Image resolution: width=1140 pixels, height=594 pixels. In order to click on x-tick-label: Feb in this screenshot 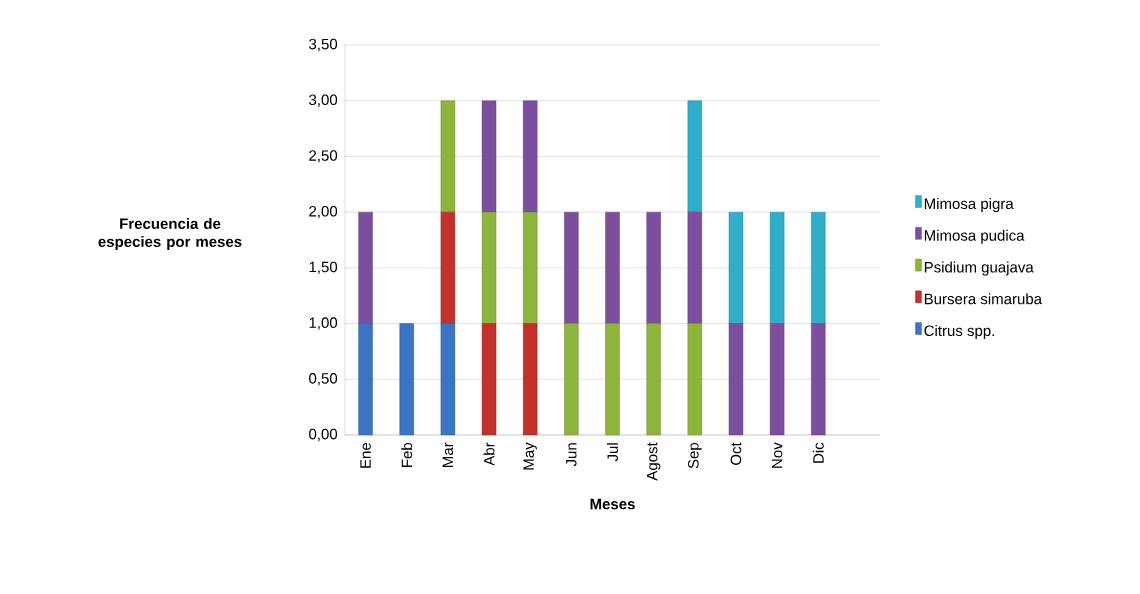, I will do `click(407, 454)`.